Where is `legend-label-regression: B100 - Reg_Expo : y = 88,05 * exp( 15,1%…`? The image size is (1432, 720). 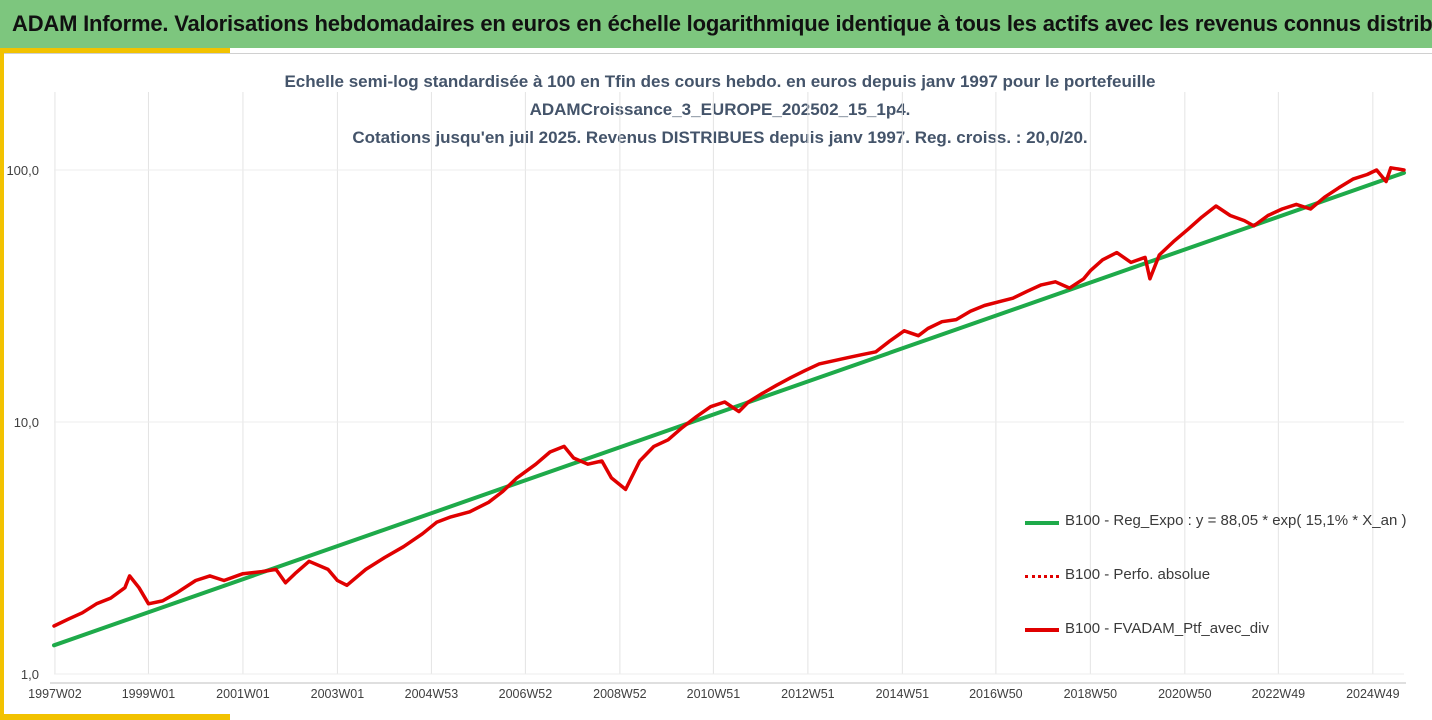 legend-label-regression: B100 - Reg_Expo : y = 88,05 * exp( 15,1%… is located at coordinates (1236, 520).